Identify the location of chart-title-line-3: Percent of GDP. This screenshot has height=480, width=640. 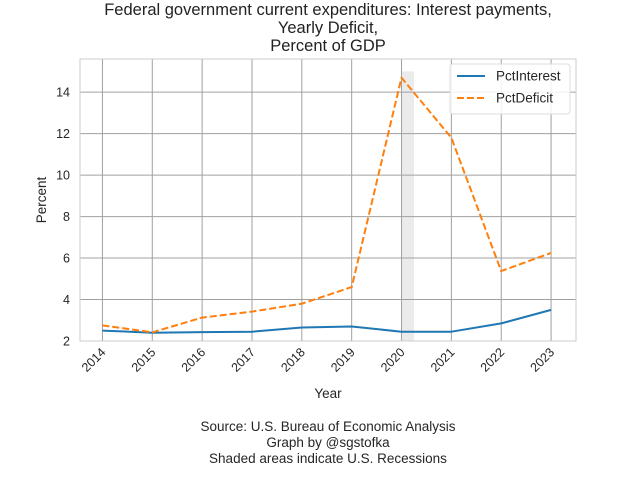
(328, 46).